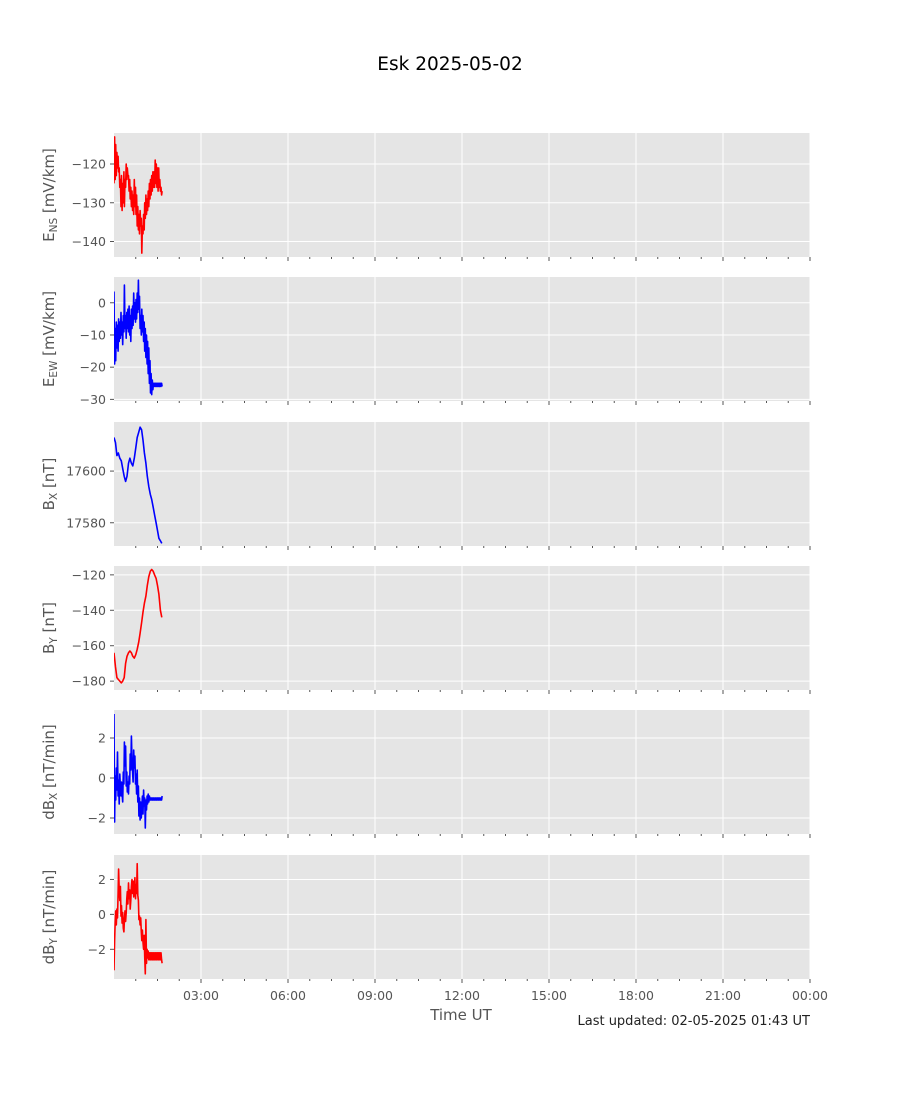  Describe the element at coordinates (449, 64) in the screenshot. I see `chart-title: Esk 2025-05-02` at that location.